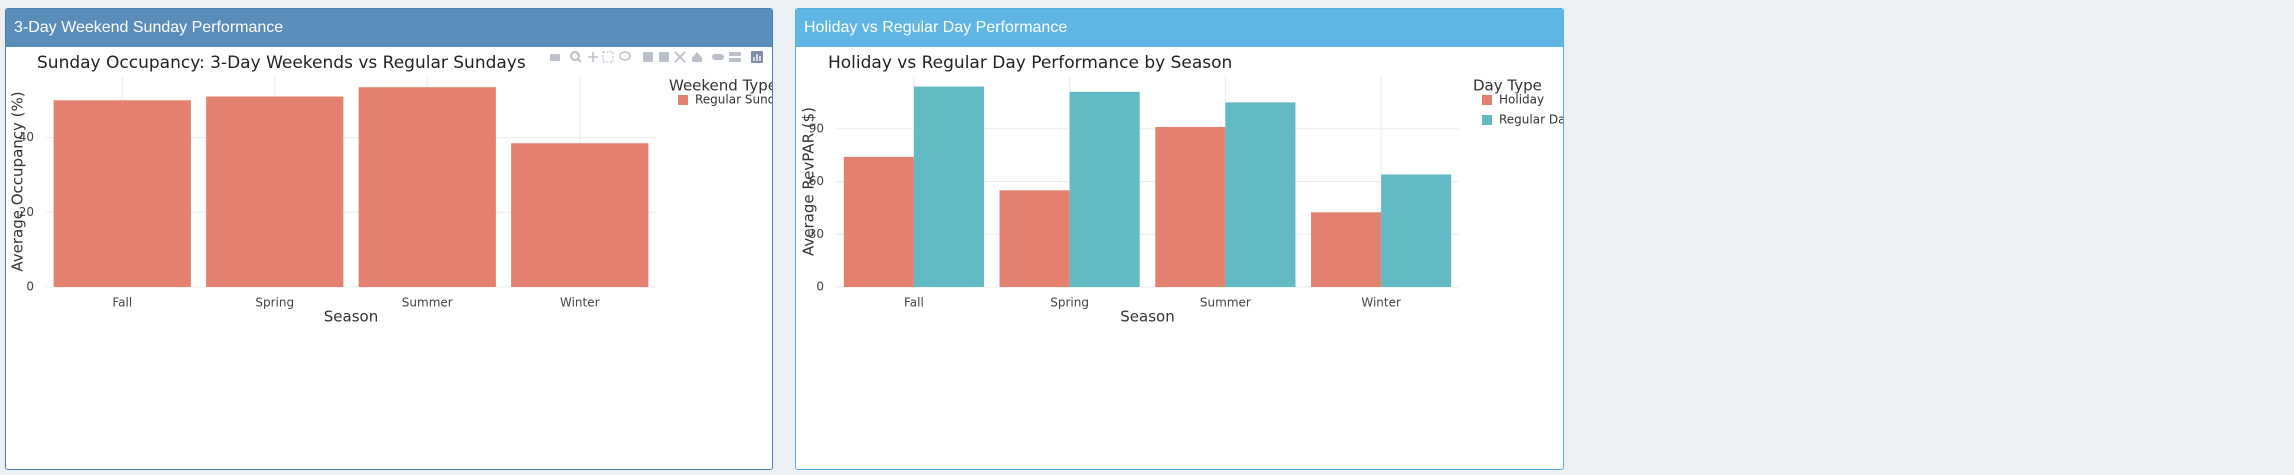  Describe the element at coordinates (757, 57) in the screenshot. I see `plotly-logo-icon-bars` at that location.